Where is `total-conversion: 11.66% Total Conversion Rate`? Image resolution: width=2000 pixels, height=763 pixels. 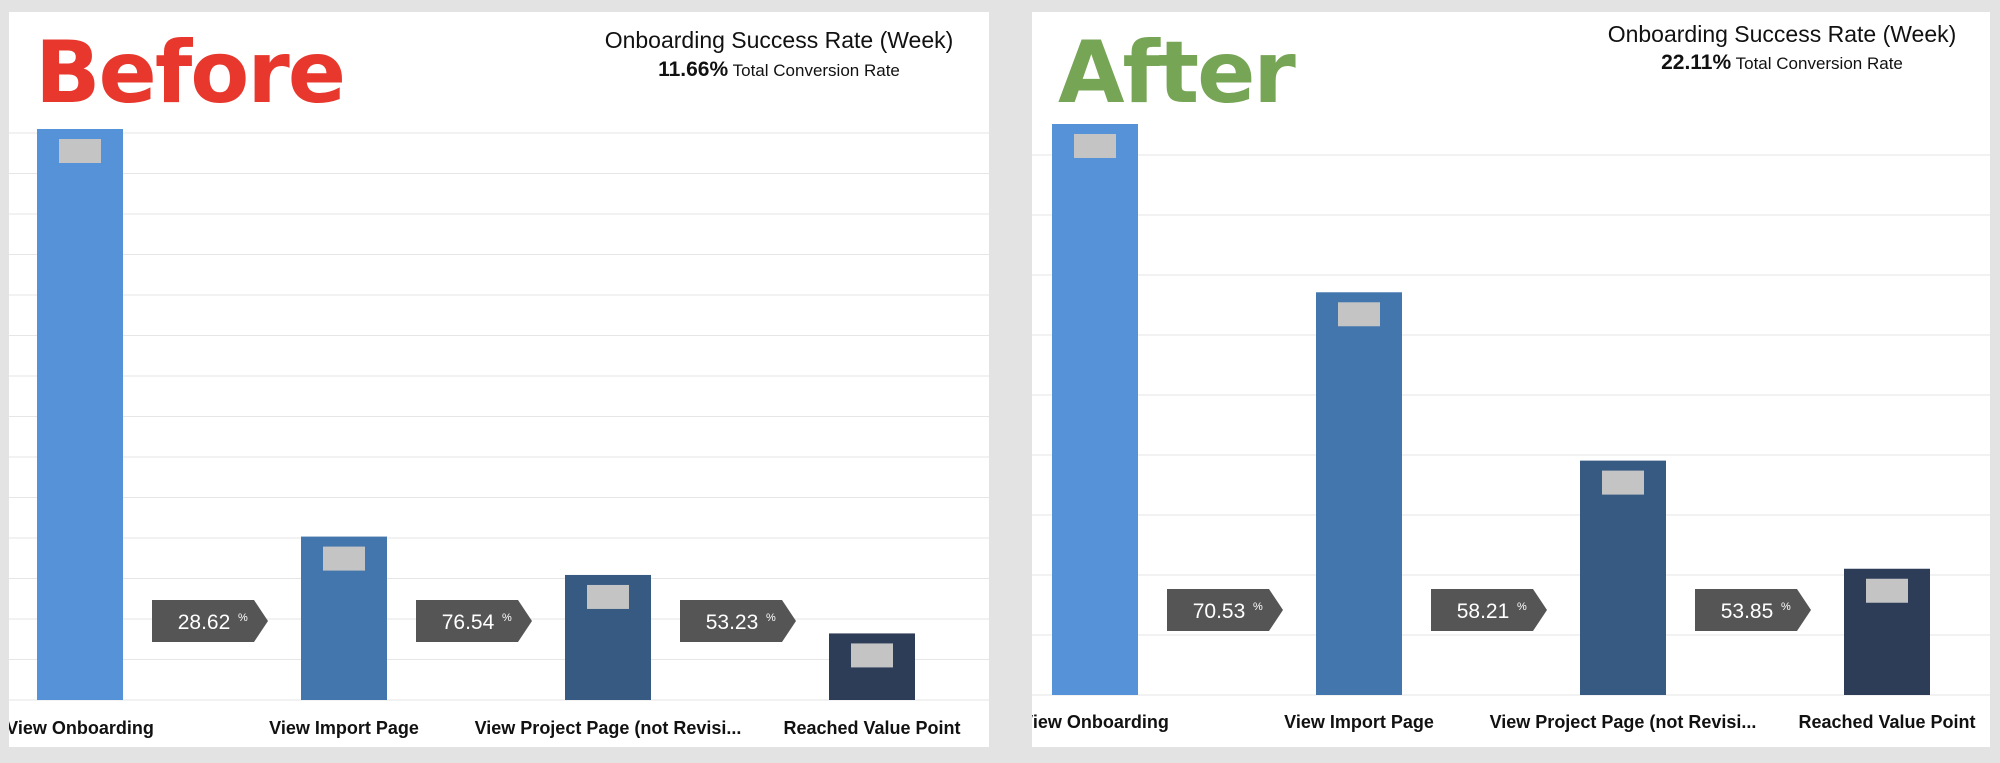 total-conversion: 11.66% Total Conversion Rate is located at coordinates (779, 69).